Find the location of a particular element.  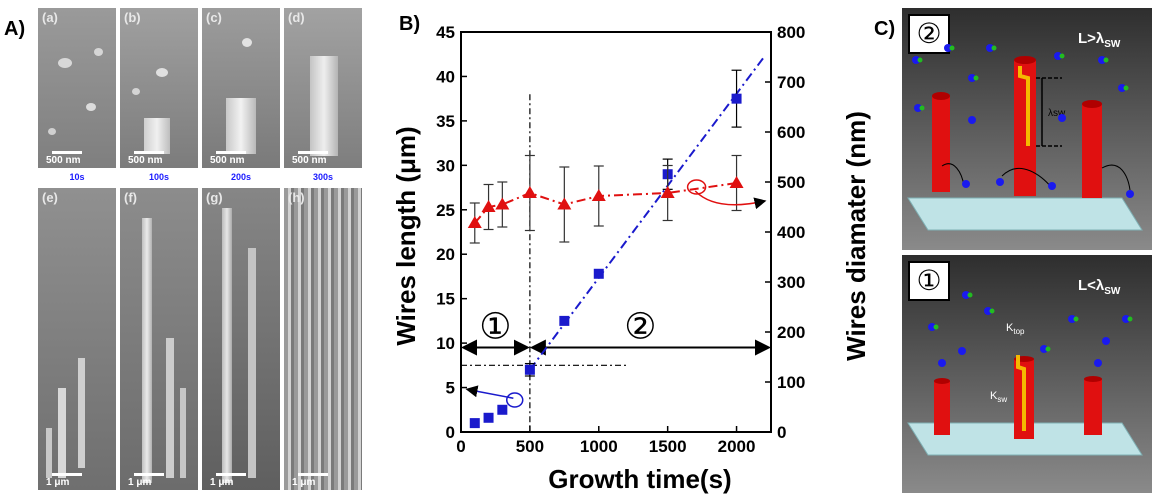

sem-image-d: (d) 500 nm is located at coordinates (323, 88).